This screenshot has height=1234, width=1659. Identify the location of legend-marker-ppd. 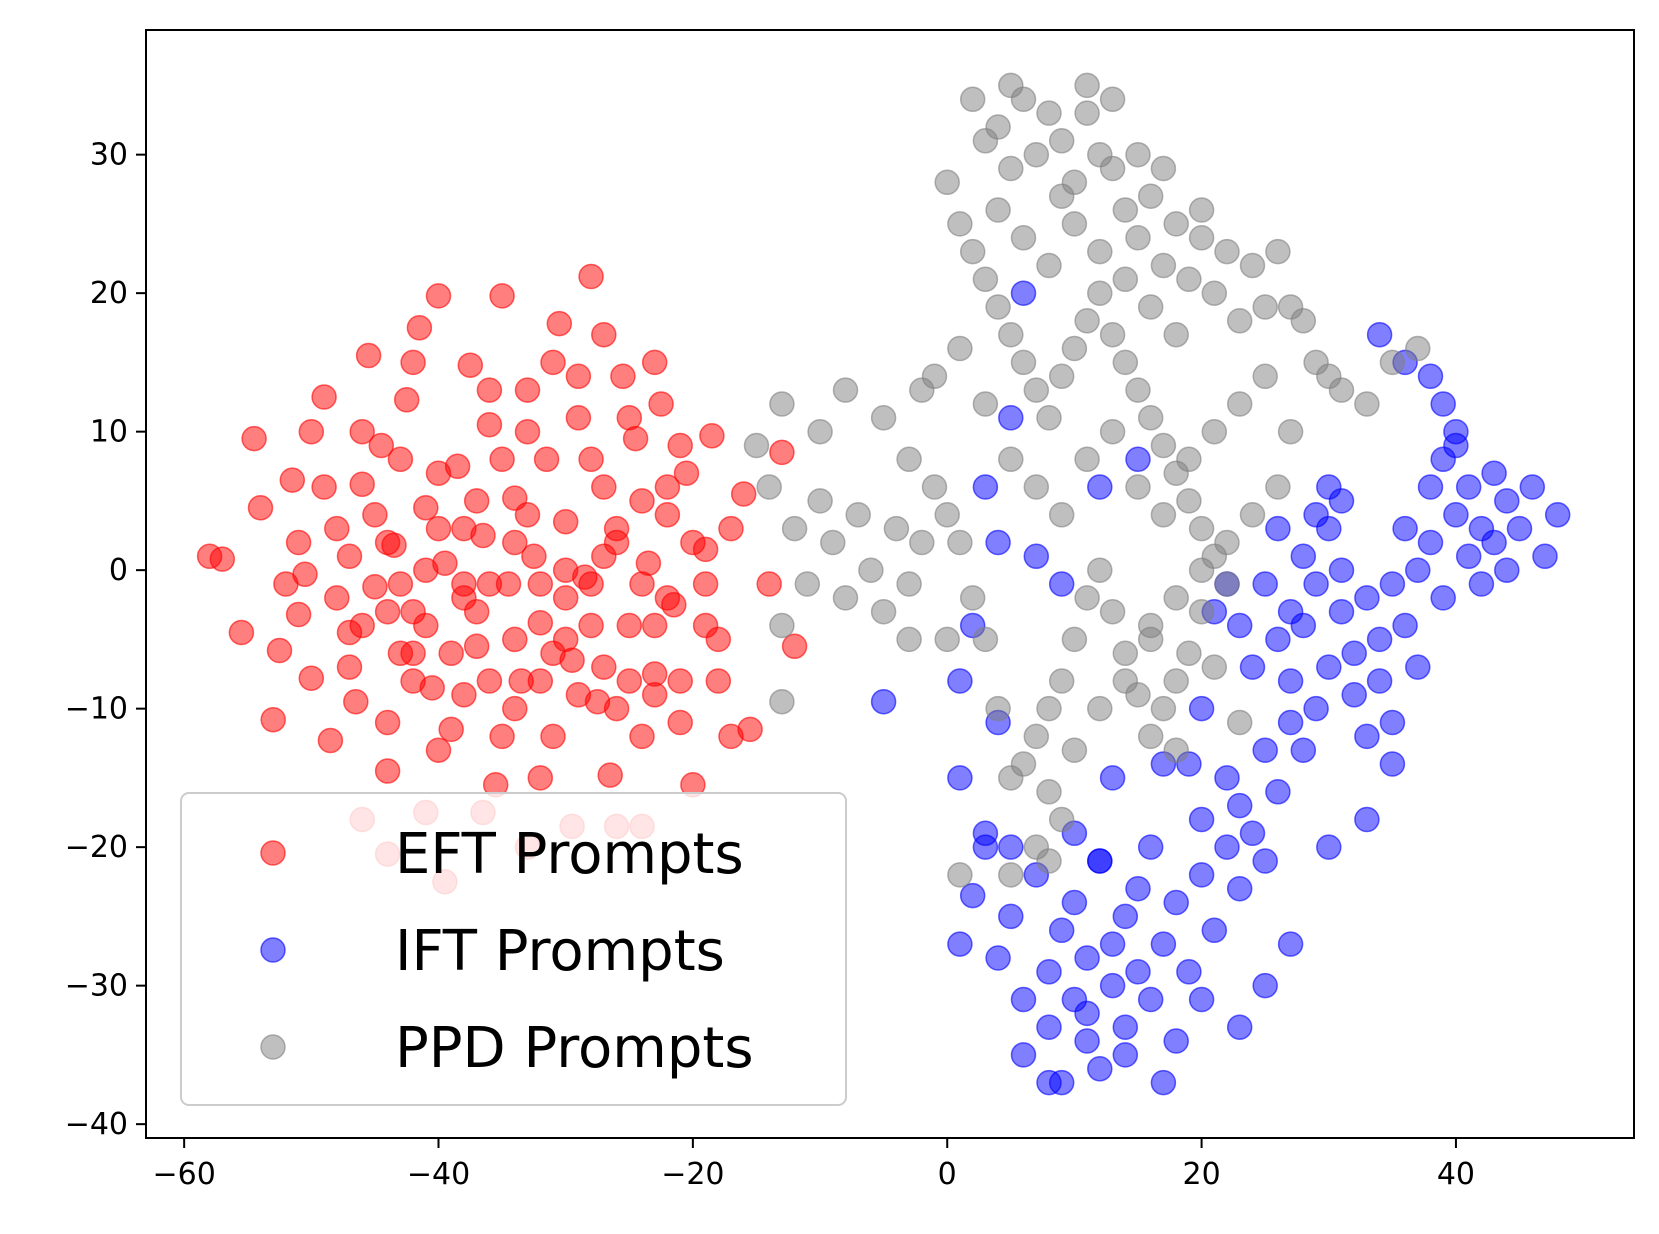
(273, 1047).